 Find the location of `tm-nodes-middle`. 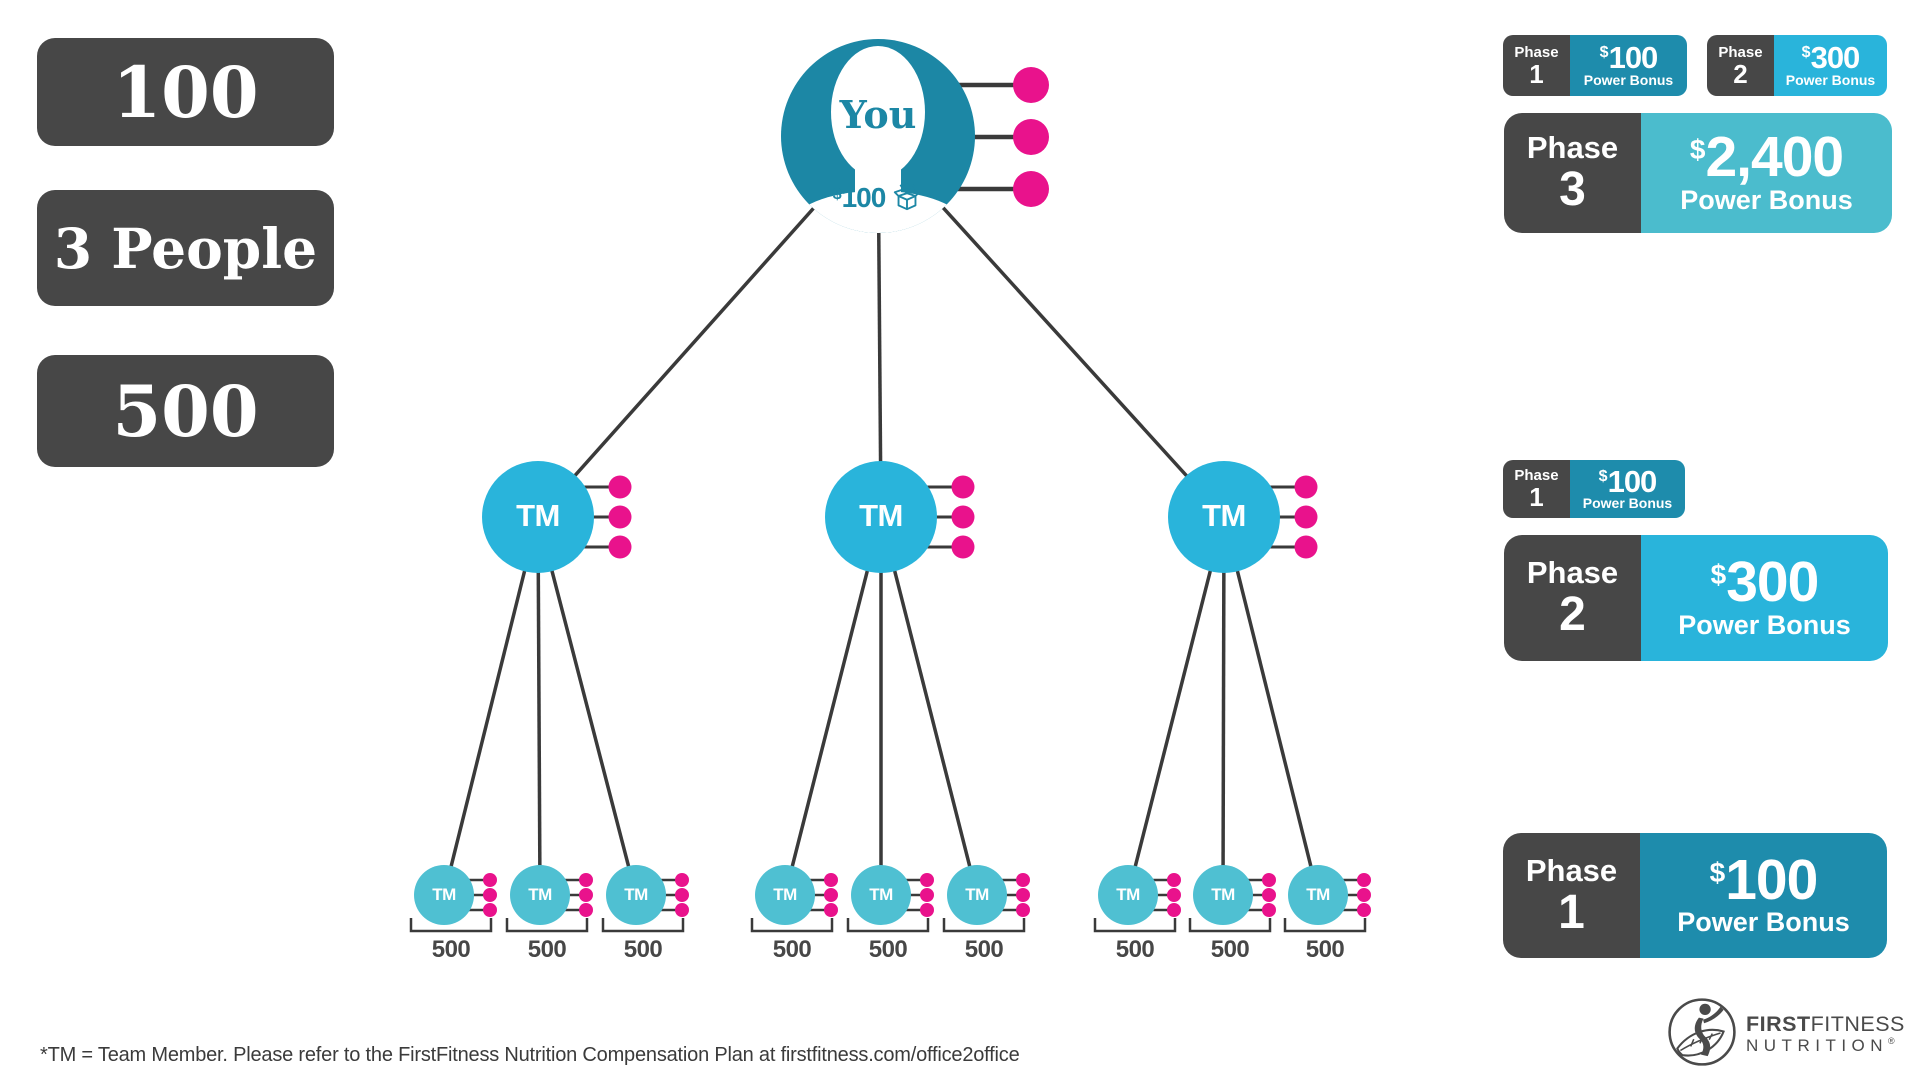

tm-nodes-middle is located at coordinates (881, 517).